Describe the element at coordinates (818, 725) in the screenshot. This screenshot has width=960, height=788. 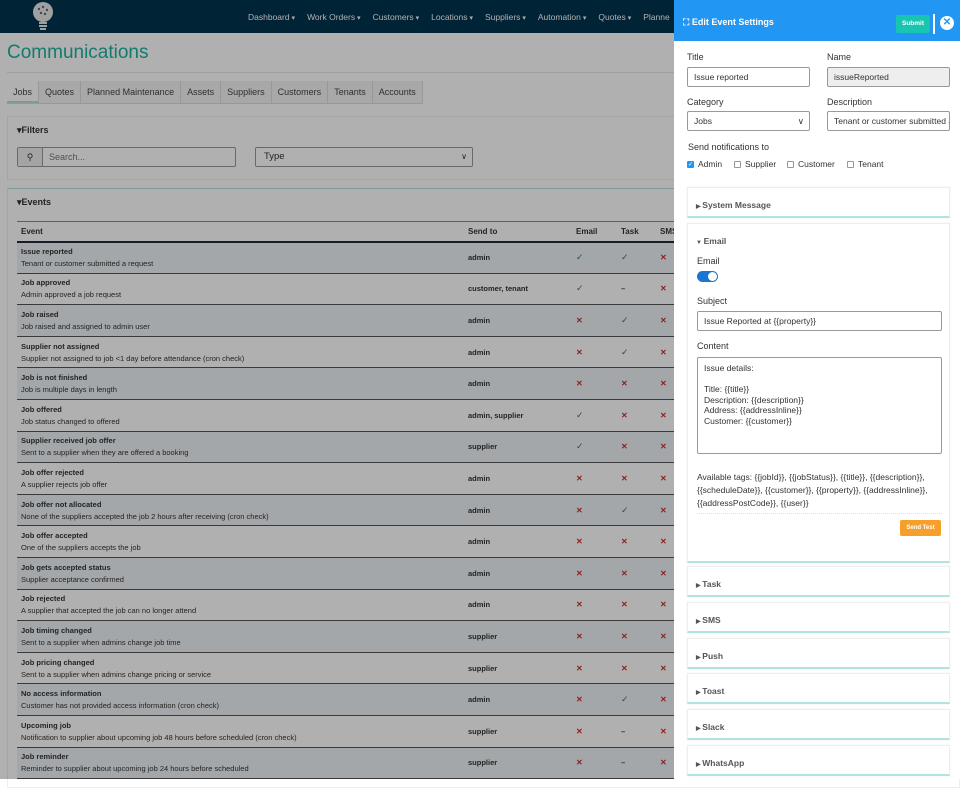
I see `section-slack: Slack` at that location.